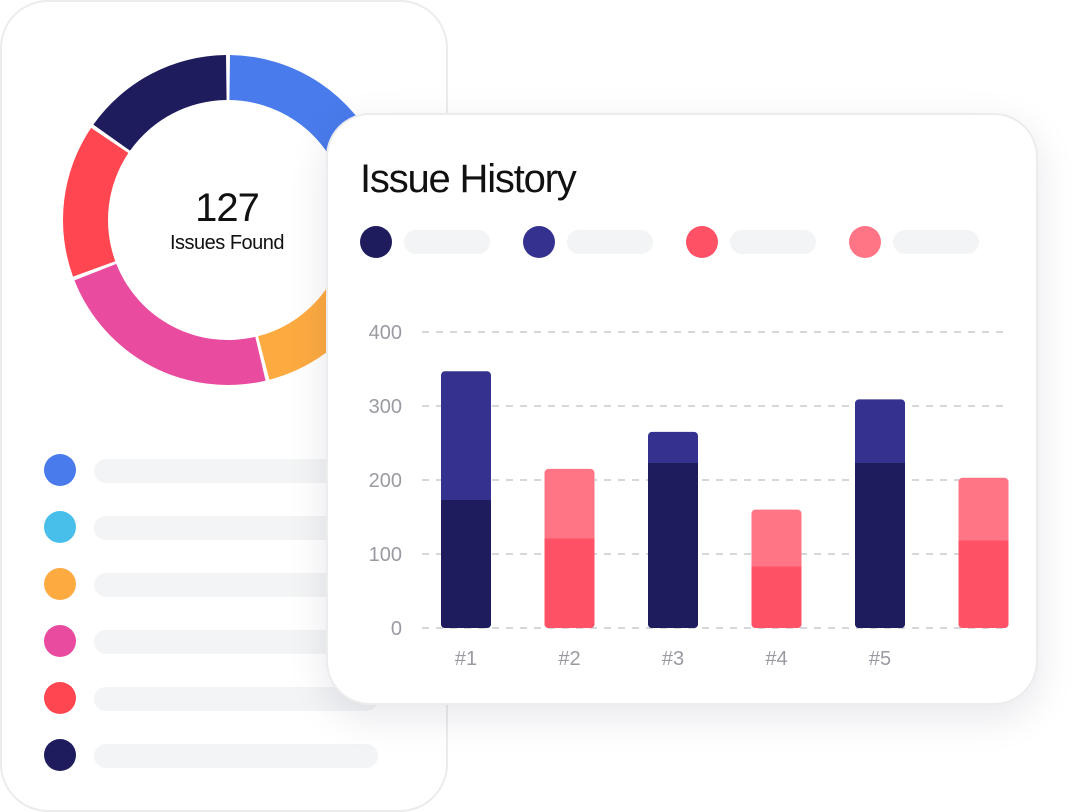 The image size is (1080, 812). Describe the element at coordinates (60, 698) in the screenshot. I see `red-dot-icon` at that location.